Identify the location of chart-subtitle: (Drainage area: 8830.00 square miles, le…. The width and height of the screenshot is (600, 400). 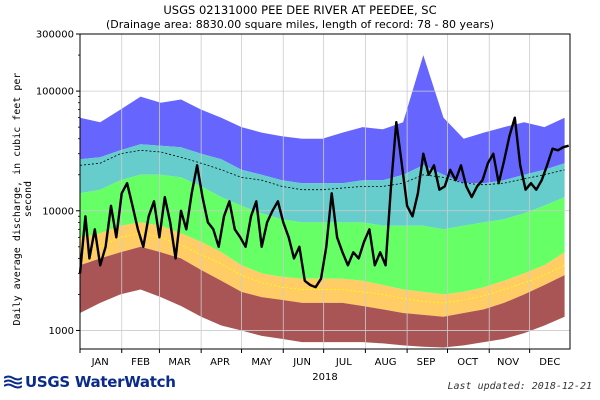
(300, 24).